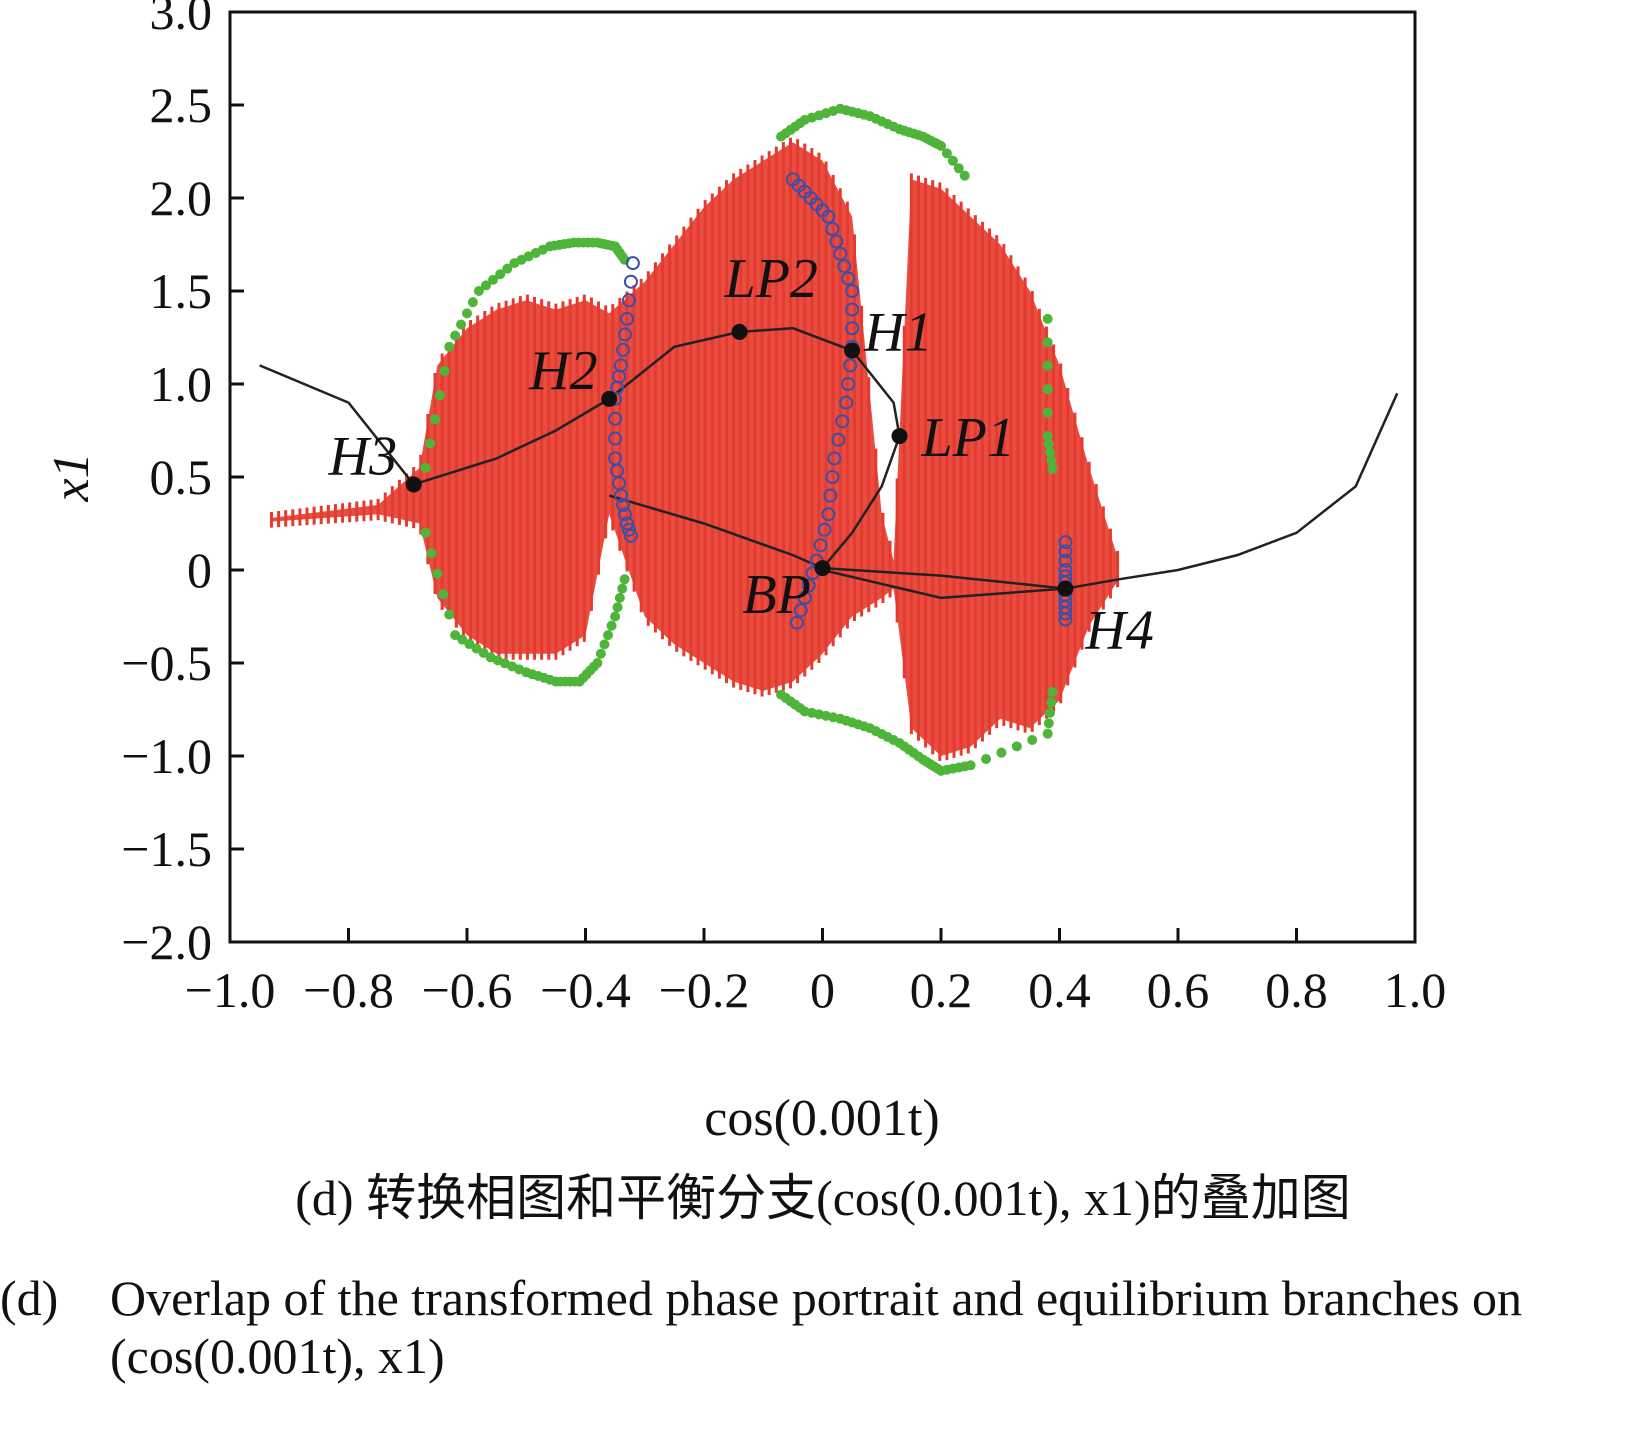  What do you see at coordinates (585, 990) in the screenshot?
I see `x-tick-label: −0.4` at bounding box center [585, 990].